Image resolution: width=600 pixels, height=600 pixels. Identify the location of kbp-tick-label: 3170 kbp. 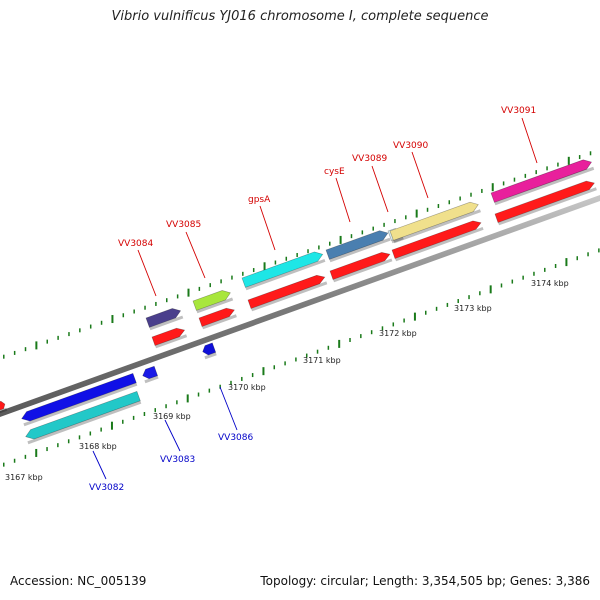
(247, 387).